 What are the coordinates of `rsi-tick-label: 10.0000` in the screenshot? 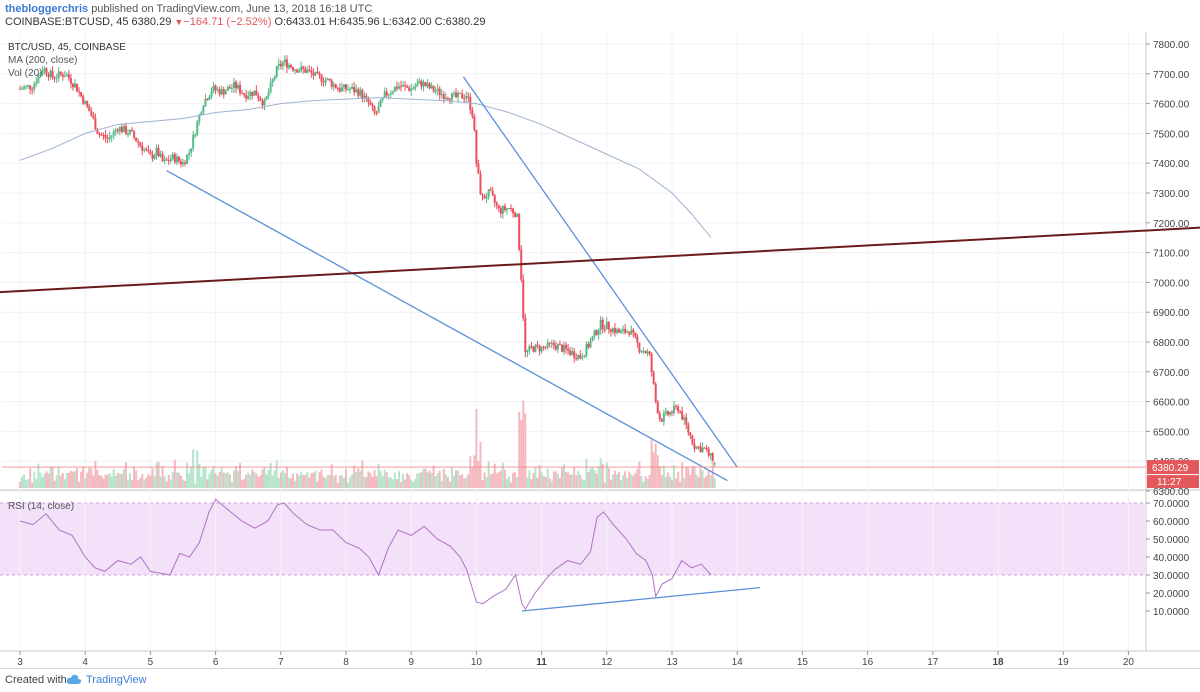 It's located at (1171, 612).